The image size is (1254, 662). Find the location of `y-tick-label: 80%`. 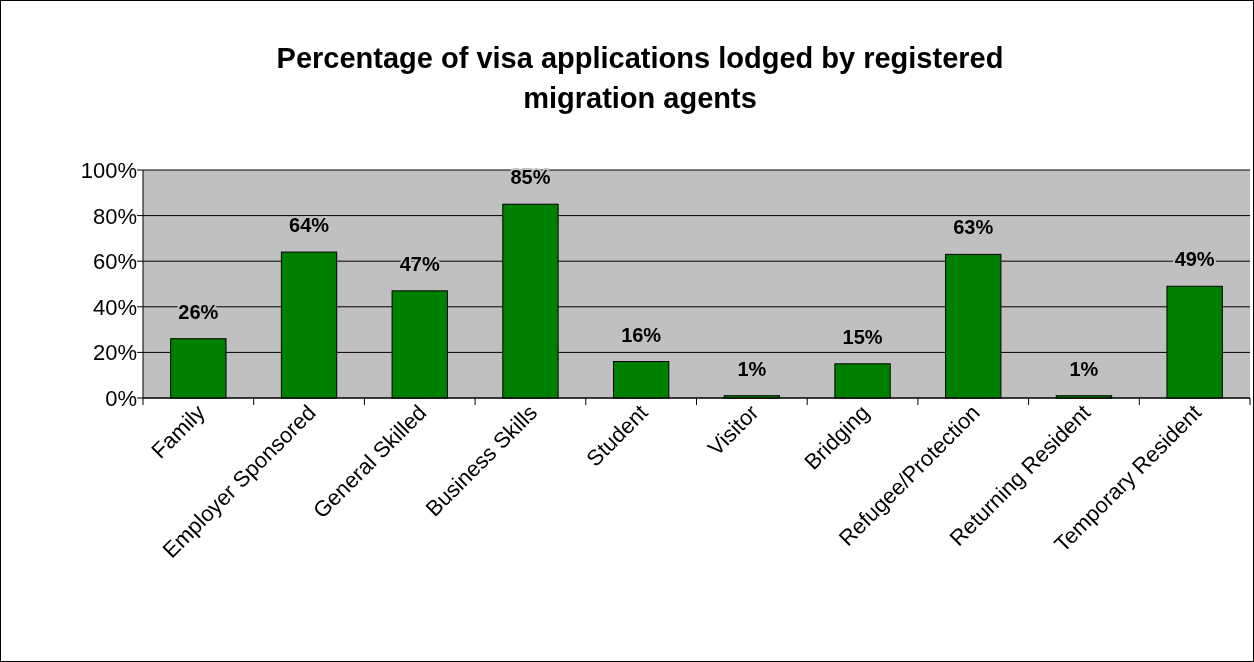

y-tick-label: 80% is located at coordinates (114, 216).